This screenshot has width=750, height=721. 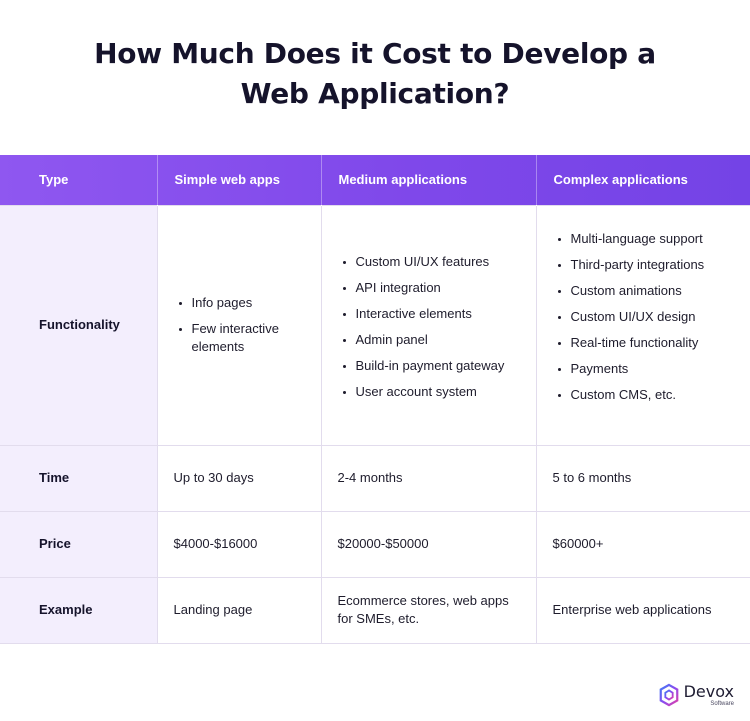 I want to click on header-type: Type, so click(x=54, y=180).